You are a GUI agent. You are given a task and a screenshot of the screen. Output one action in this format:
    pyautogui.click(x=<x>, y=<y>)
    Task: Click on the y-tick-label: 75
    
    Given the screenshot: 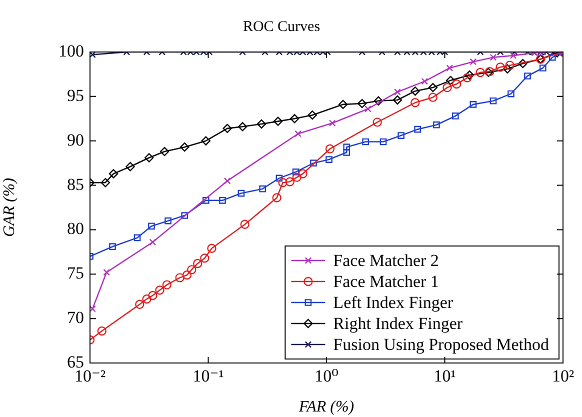 What is the action you would take?
    pyautogui.click(x=75, y=273)
    